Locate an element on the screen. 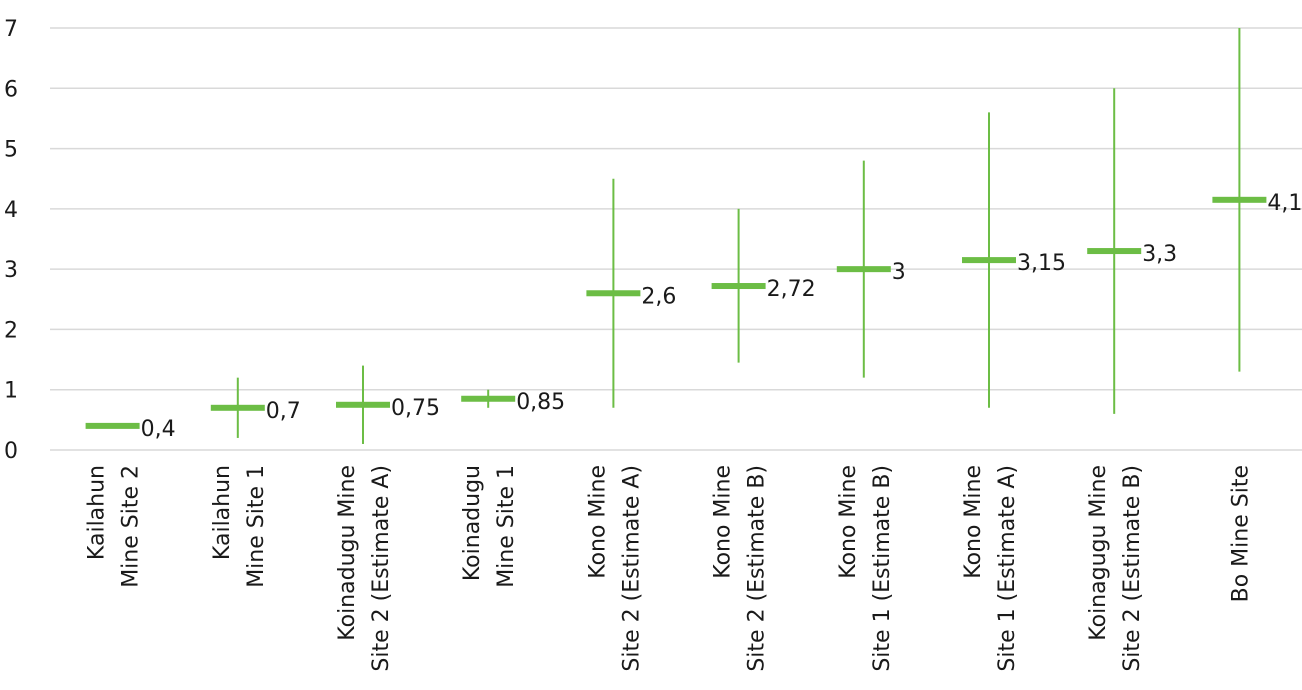  data-label: 0,85 is located at coordinates (540, 402).